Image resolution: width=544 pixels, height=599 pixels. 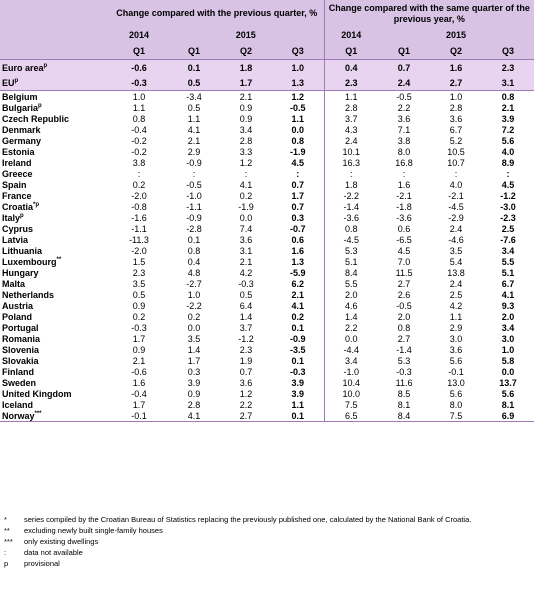 What do you see at coordinates (17, 316) in the screenshot?
I see `country-label: Poland` at bounding box center [17, 316].